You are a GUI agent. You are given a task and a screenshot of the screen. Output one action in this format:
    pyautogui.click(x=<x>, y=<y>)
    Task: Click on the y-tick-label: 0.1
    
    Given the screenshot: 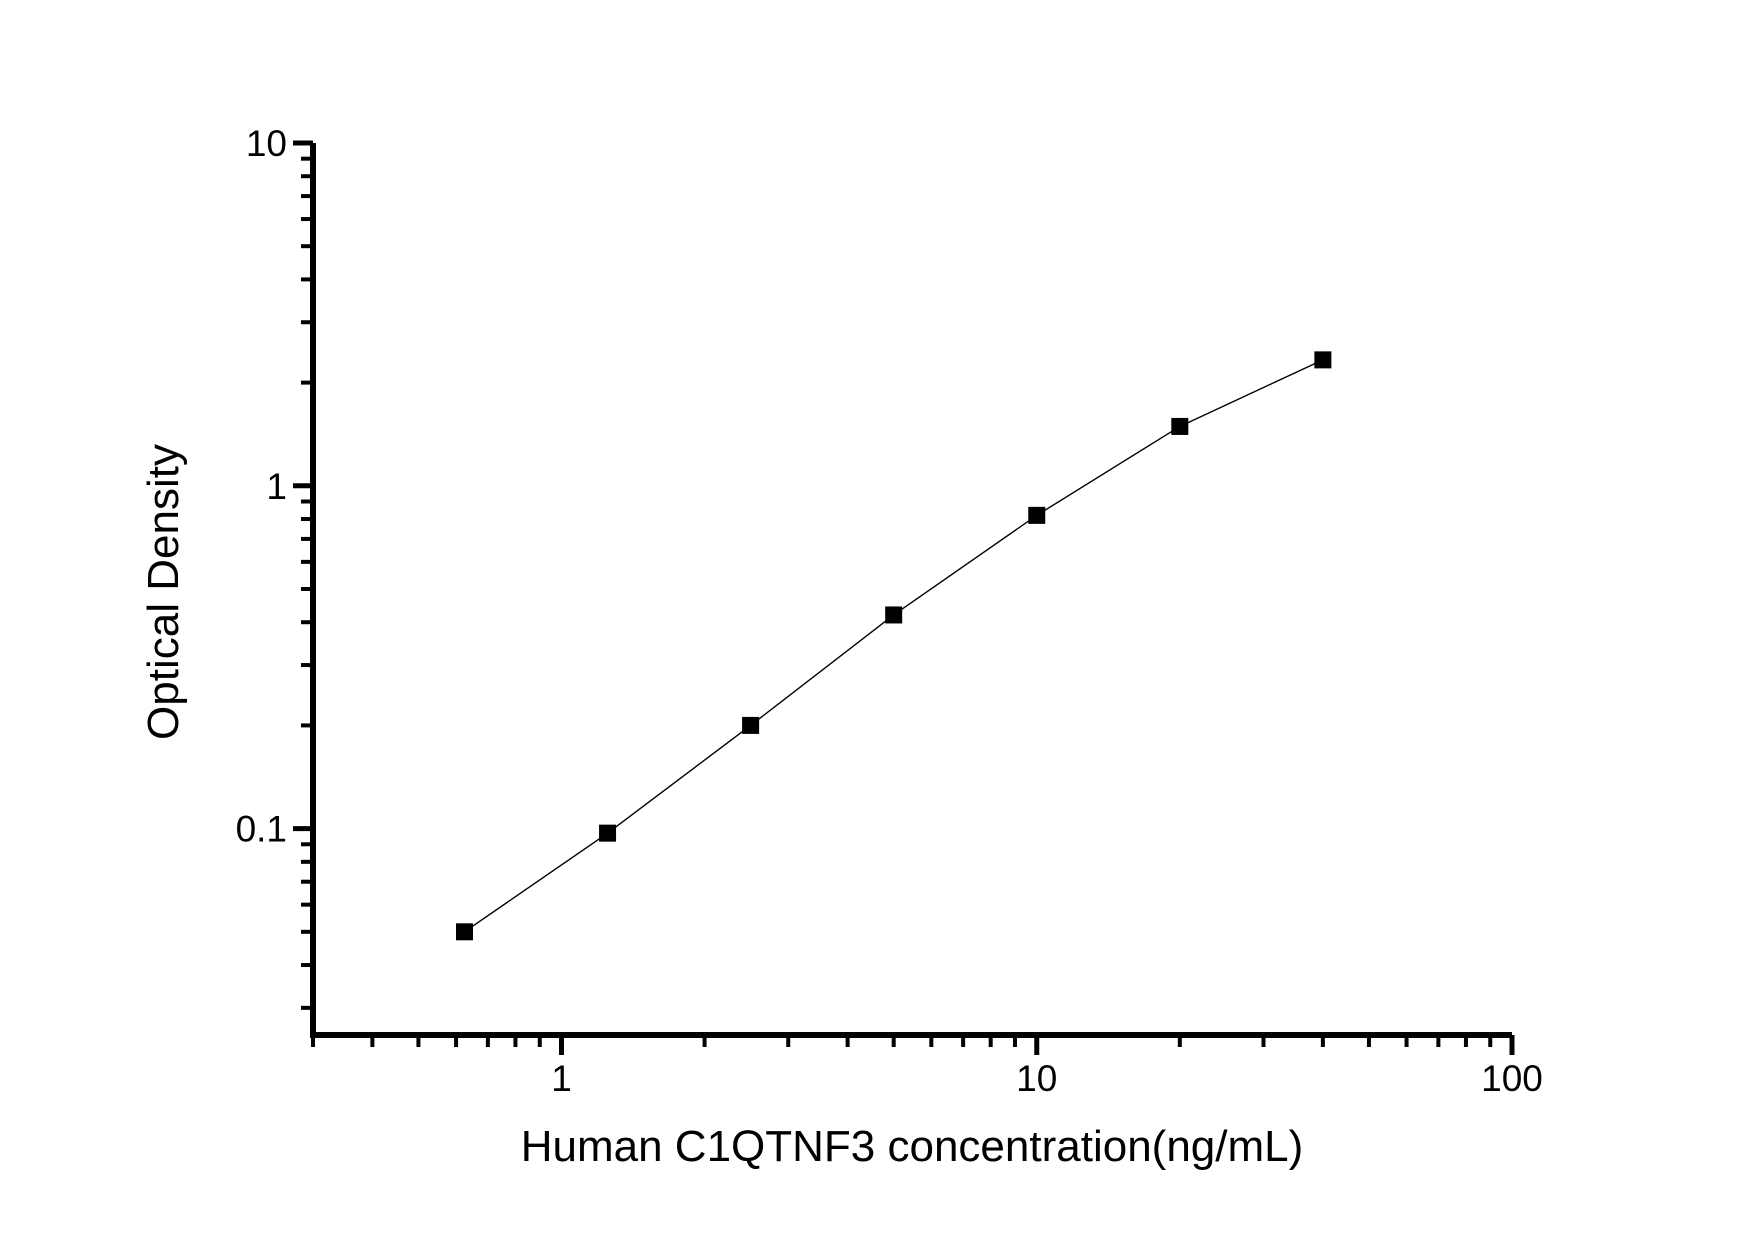 What is the action you would take?
    pyautogui.click(x=261, y=829)
    